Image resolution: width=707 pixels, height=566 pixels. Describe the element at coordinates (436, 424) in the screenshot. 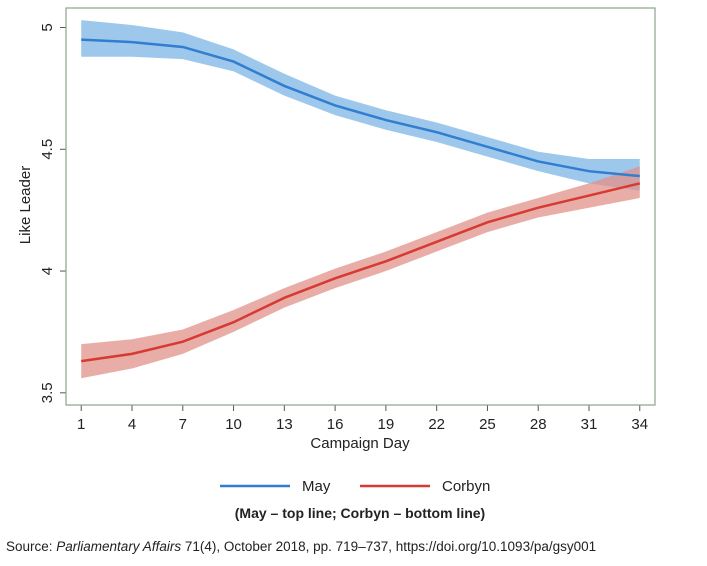

I see `x-tick-label: 22` at that location.